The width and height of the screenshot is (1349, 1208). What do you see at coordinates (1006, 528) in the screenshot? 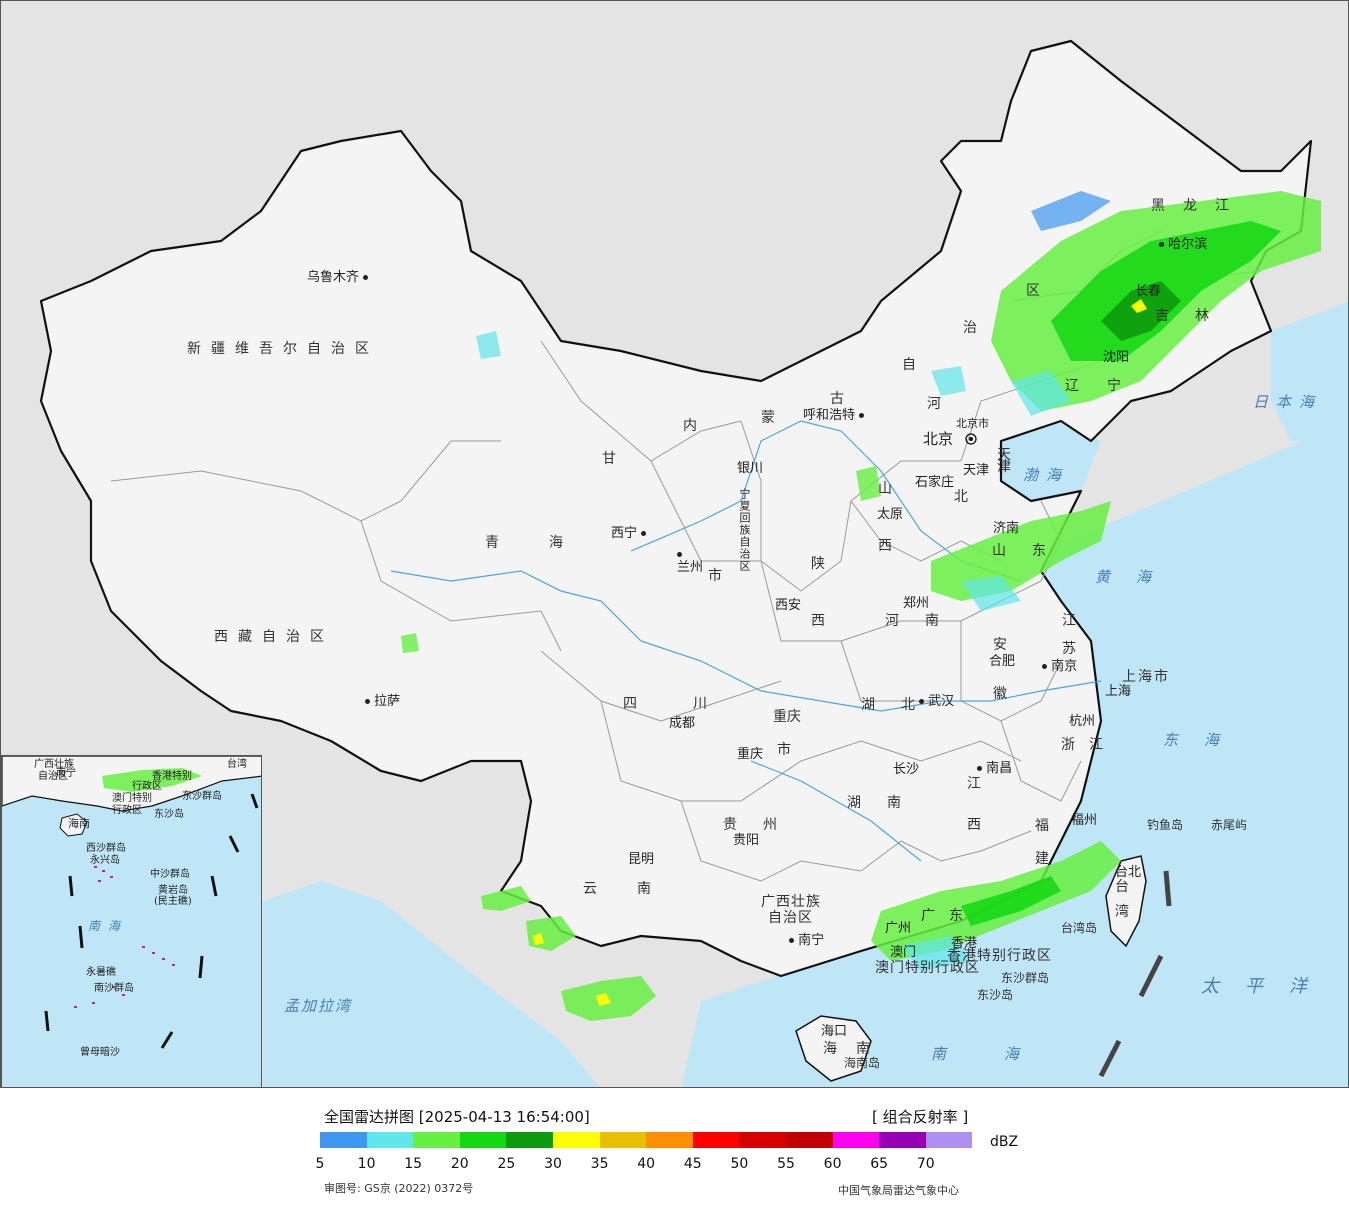
I see `city-jinan: 济南` at bounding box center [1006, 528].